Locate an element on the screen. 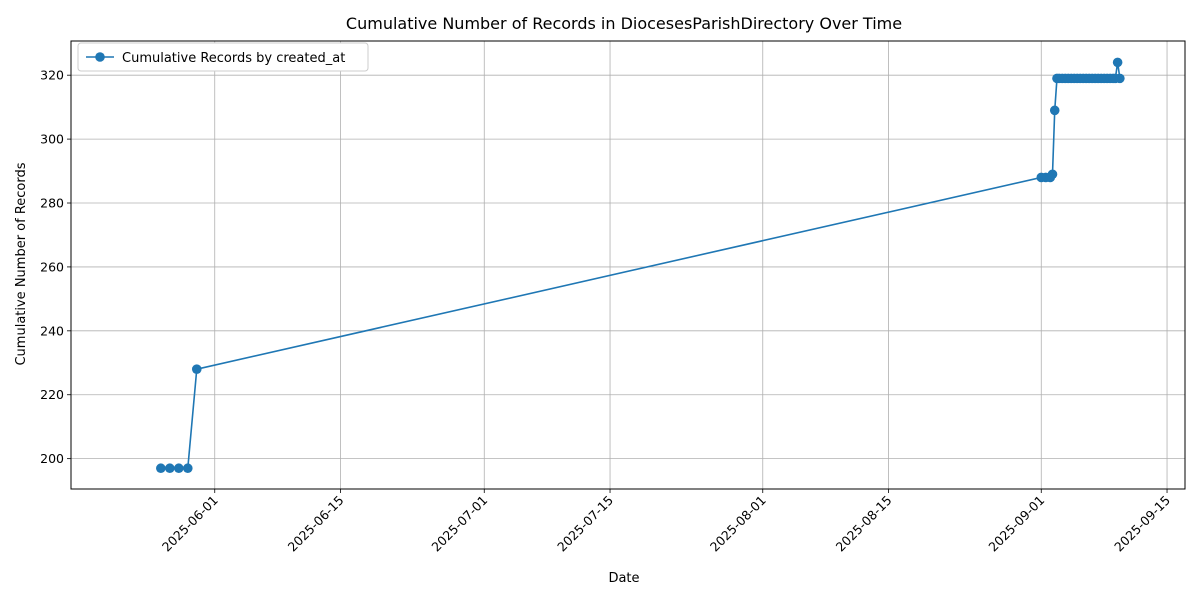 The image size is (1200, 600). x-axis-label: Date is located at coordinates (623, 578).